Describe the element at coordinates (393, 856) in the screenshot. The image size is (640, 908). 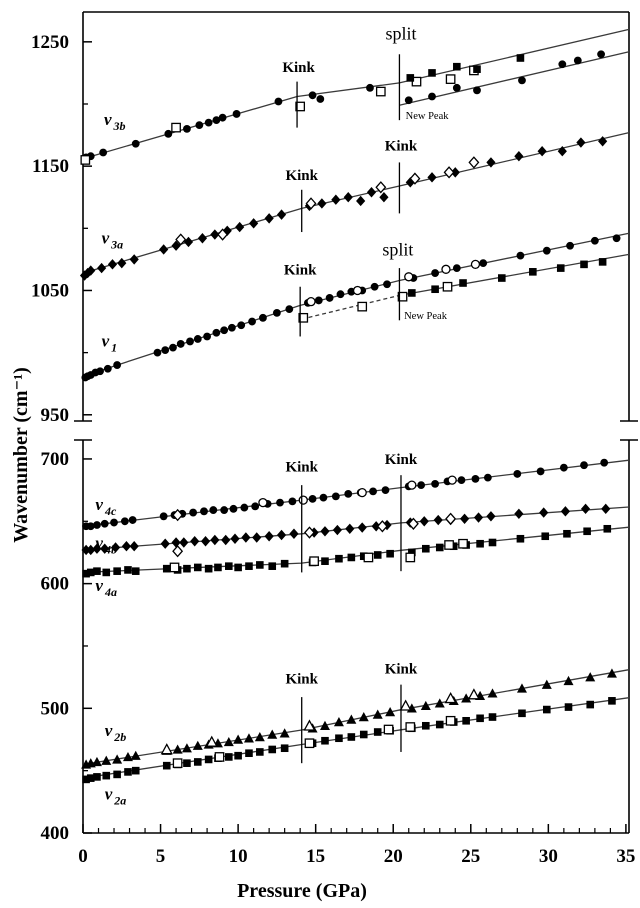
I see `x-tick-label: 20` at that location.